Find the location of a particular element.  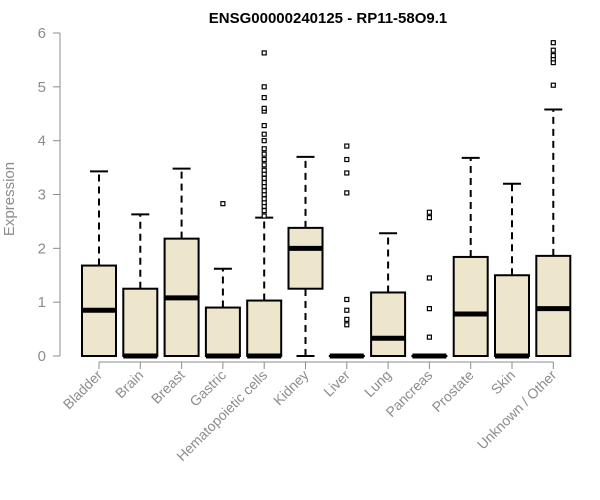

box-liver is located at coordinates (346, 251).